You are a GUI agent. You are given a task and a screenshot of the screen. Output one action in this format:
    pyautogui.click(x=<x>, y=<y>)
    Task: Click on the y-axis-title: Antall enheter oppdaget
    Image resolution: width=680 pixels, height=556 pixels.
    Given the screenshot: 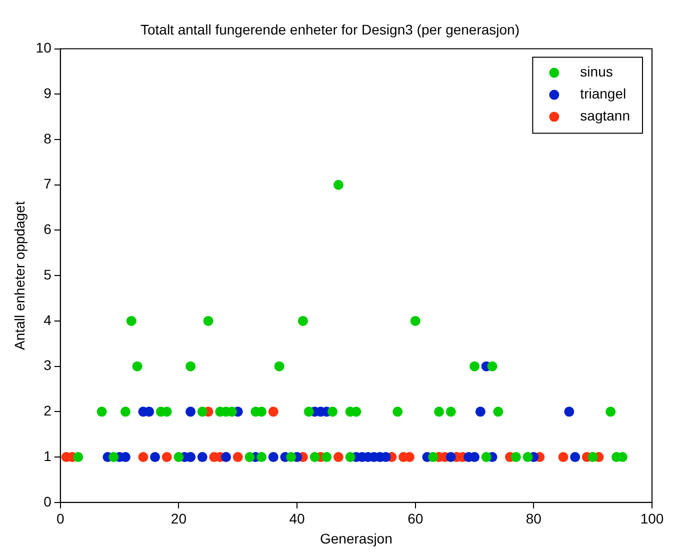 What is the action you would take?
    pyautogui.click(x=19, y=275)
    